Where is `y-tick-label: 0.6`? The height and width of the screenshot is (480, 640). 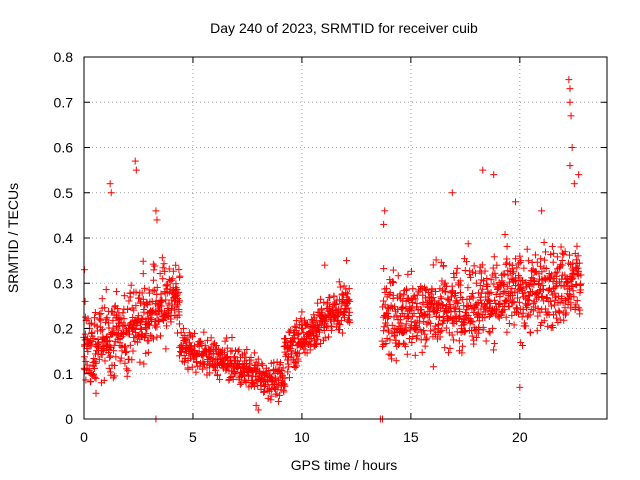 y-tick-label: 0.6 is located at coordinates (64, 148).